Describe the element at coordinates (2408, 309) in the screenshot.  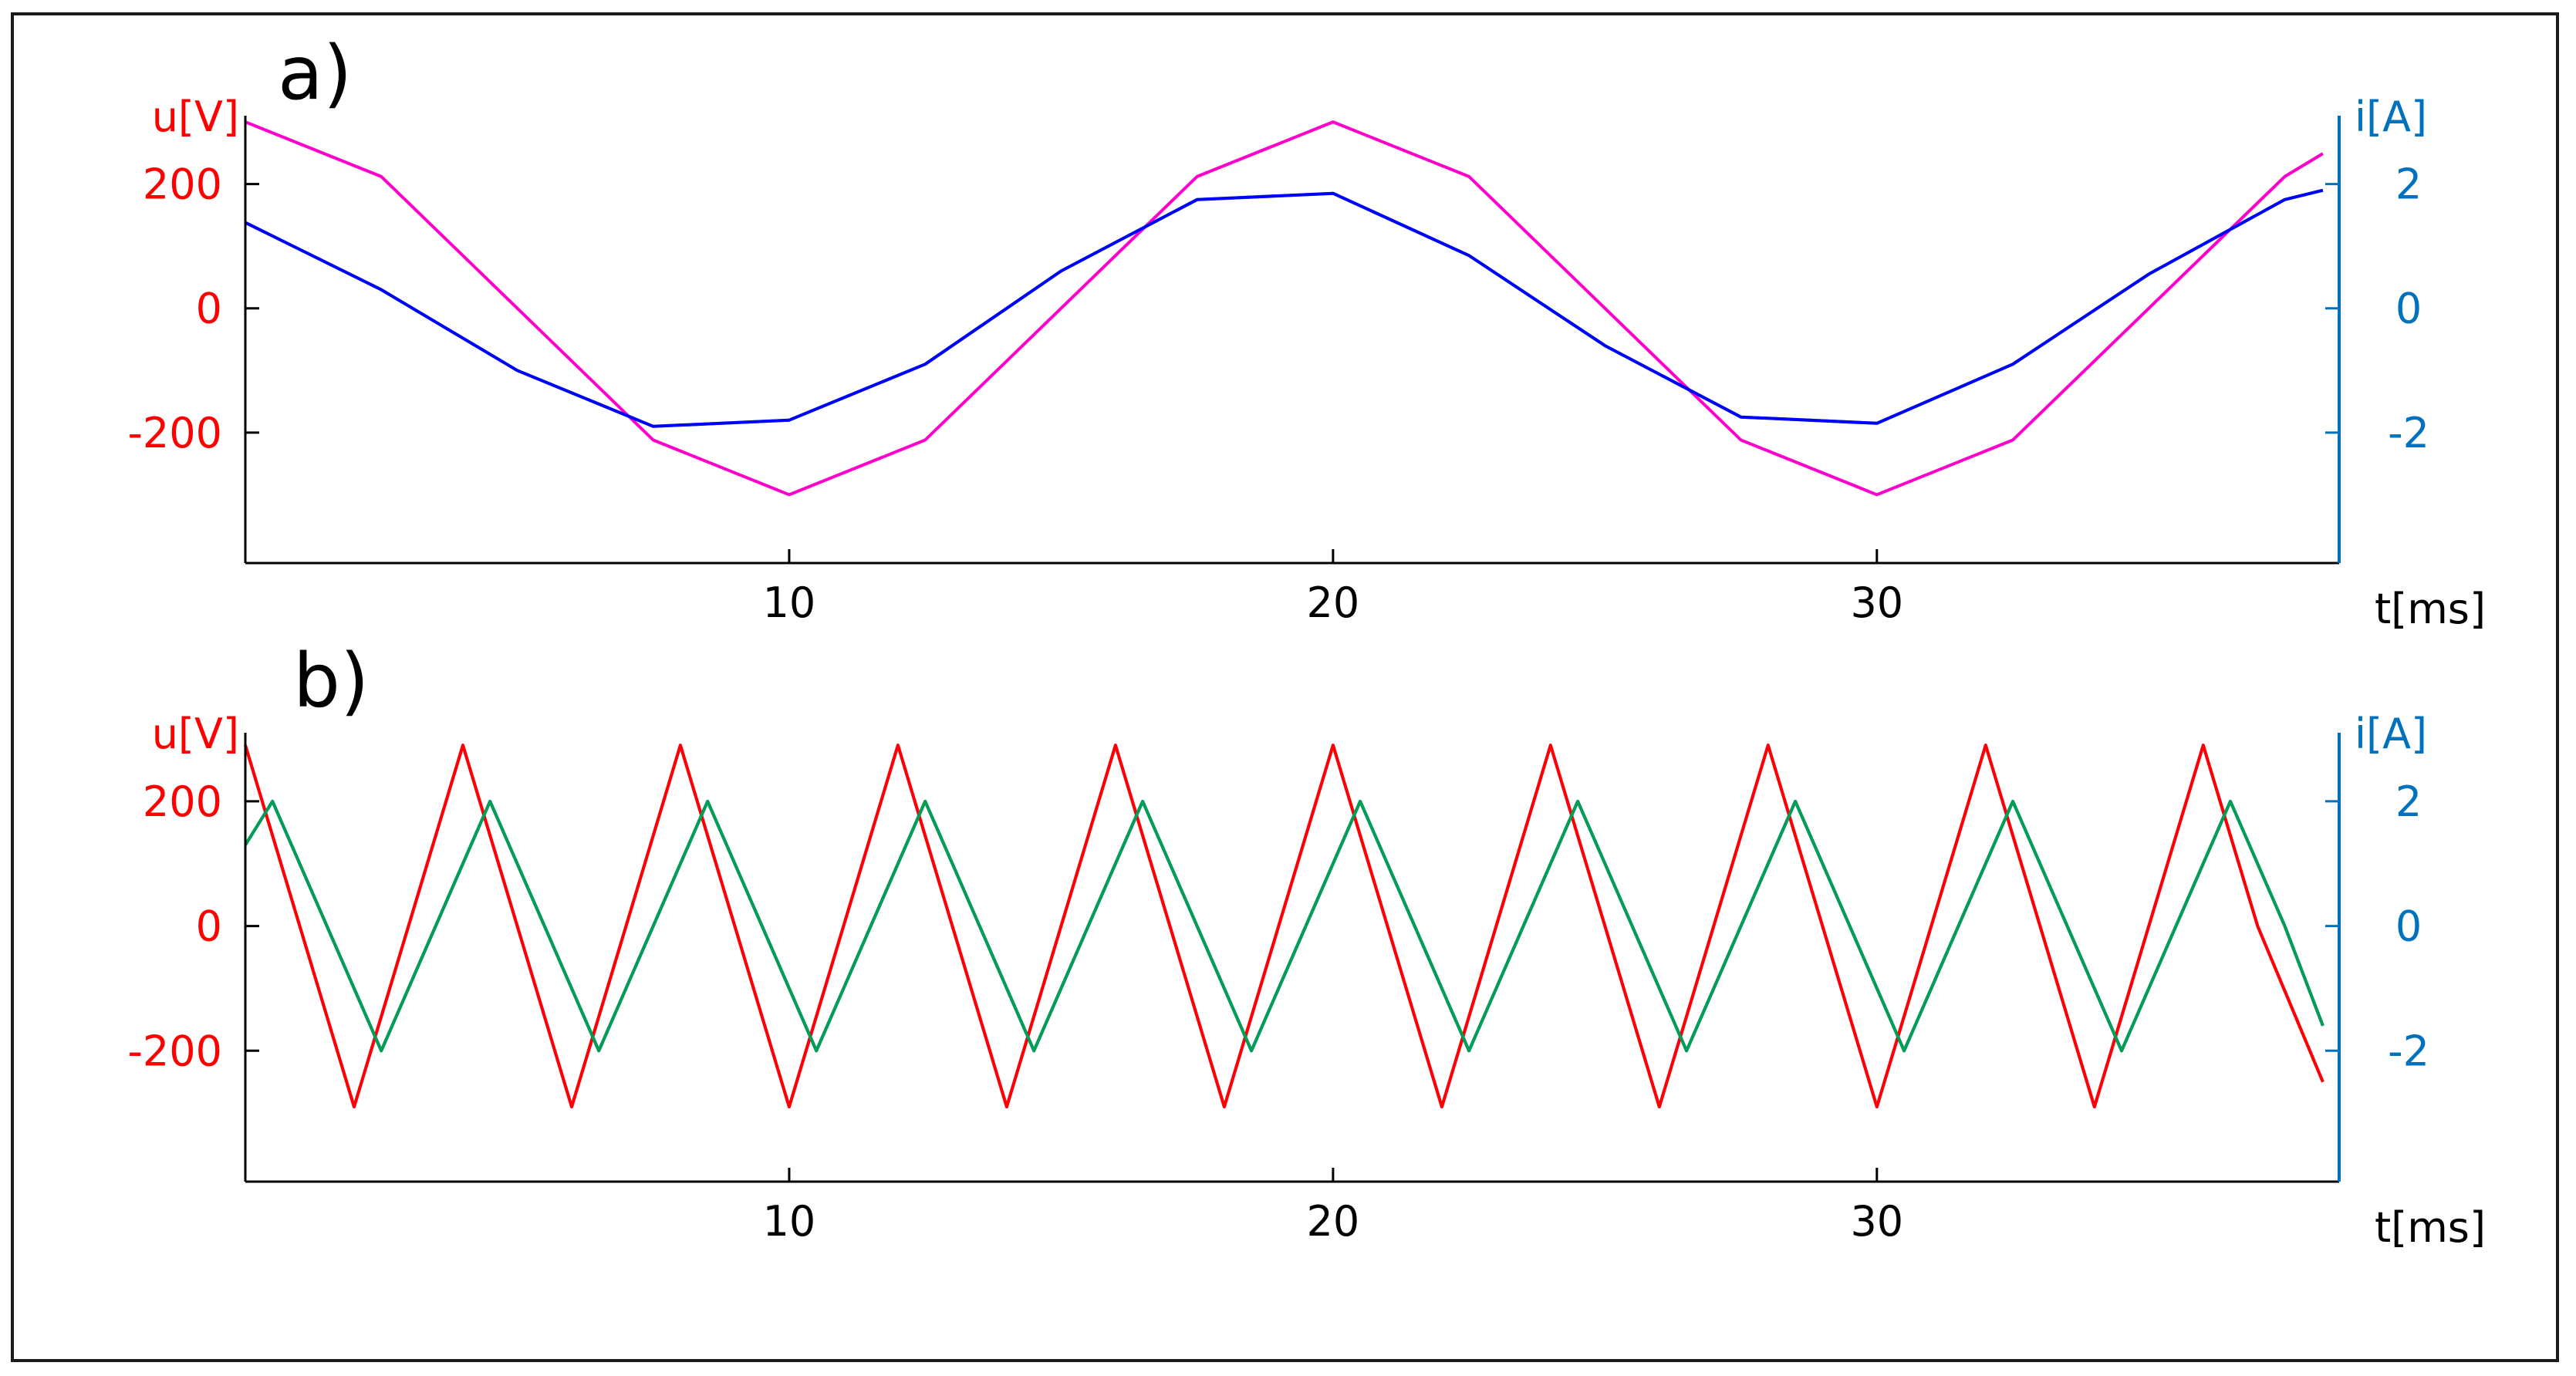
I see `panel-a-y-right-tick-label-1: 0` at that location.